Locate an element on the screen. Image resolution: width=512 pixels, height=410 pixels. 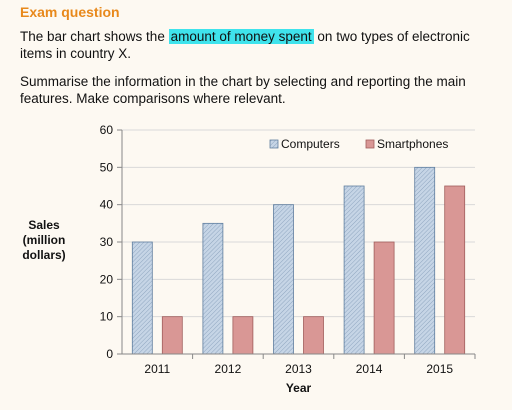
legend-label-computers: Computers is located at coordinates (310, 144).